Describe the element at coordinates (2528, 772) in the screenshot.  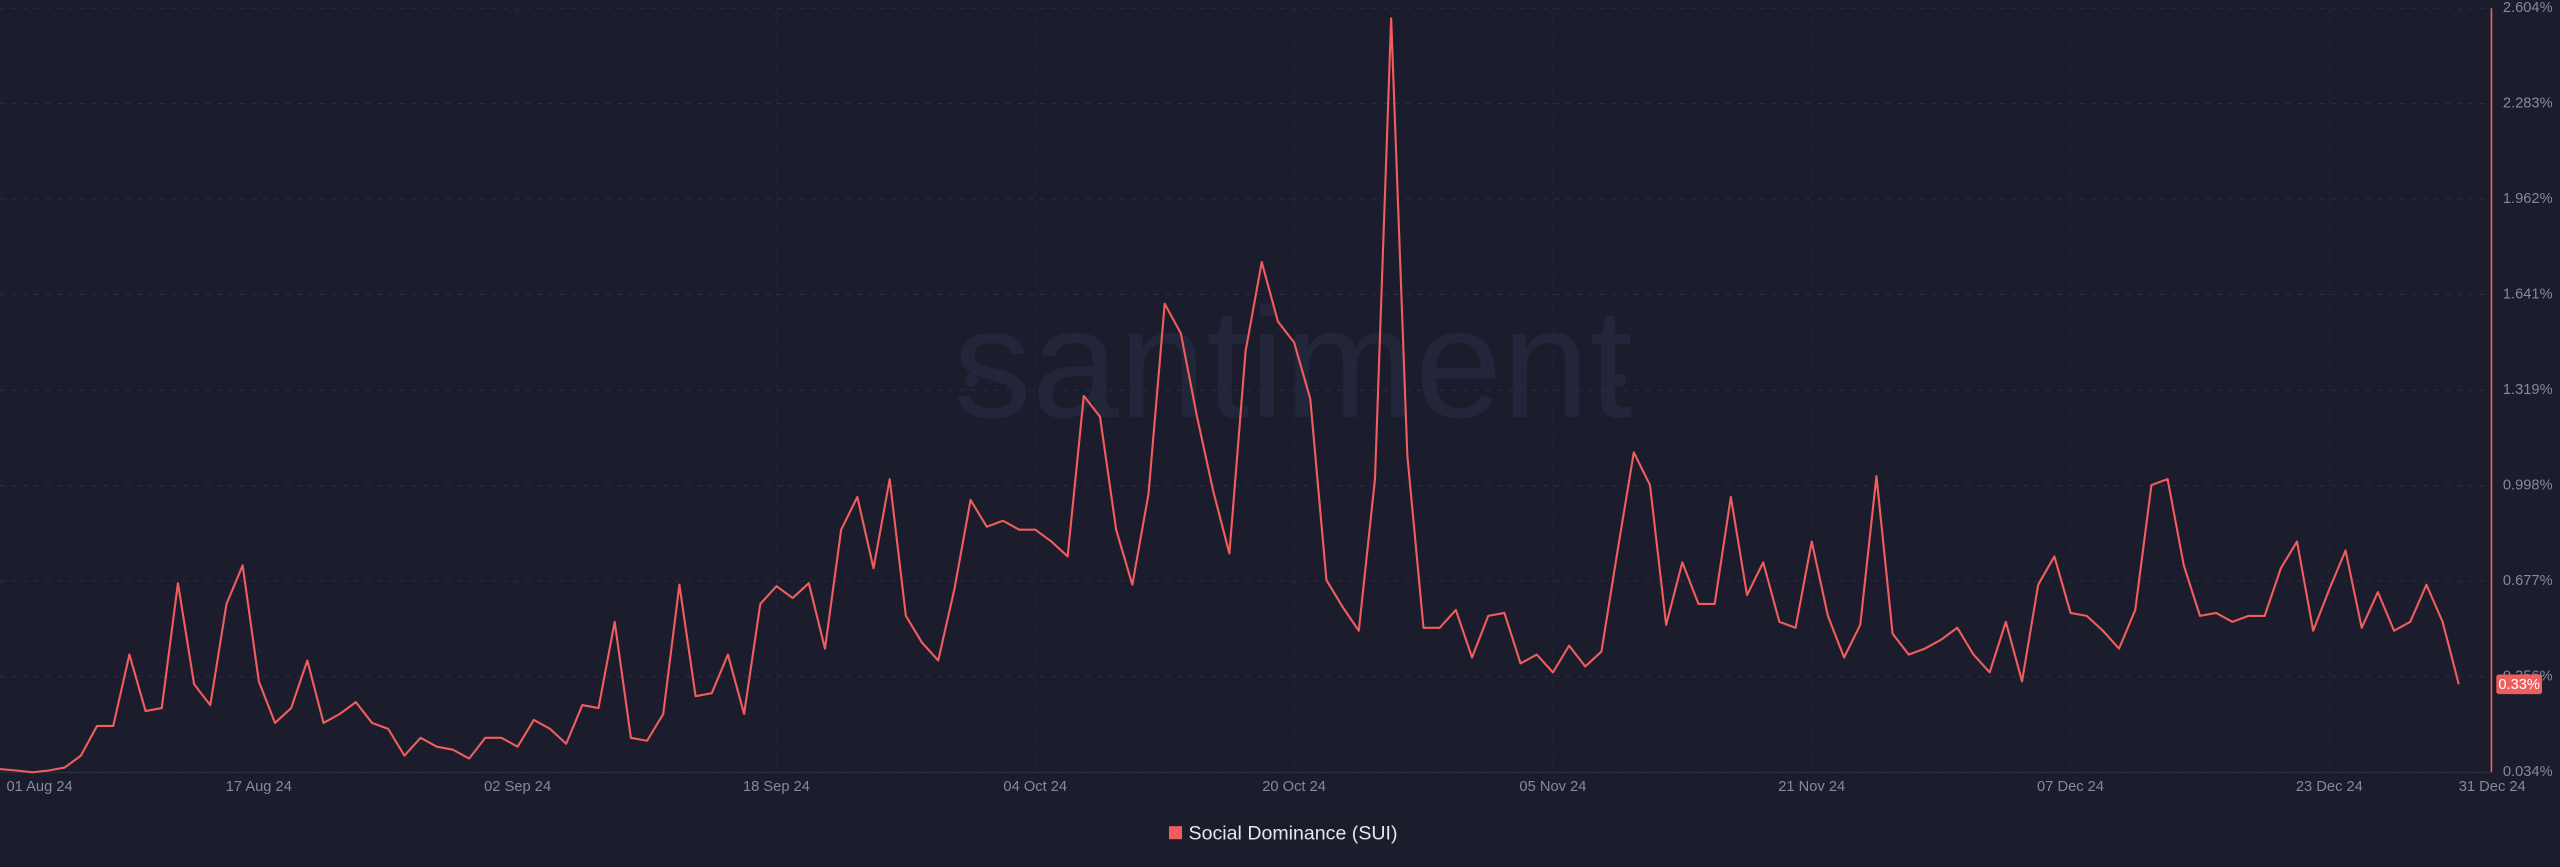
I see `y-tick-label: 0.034%` at that location.